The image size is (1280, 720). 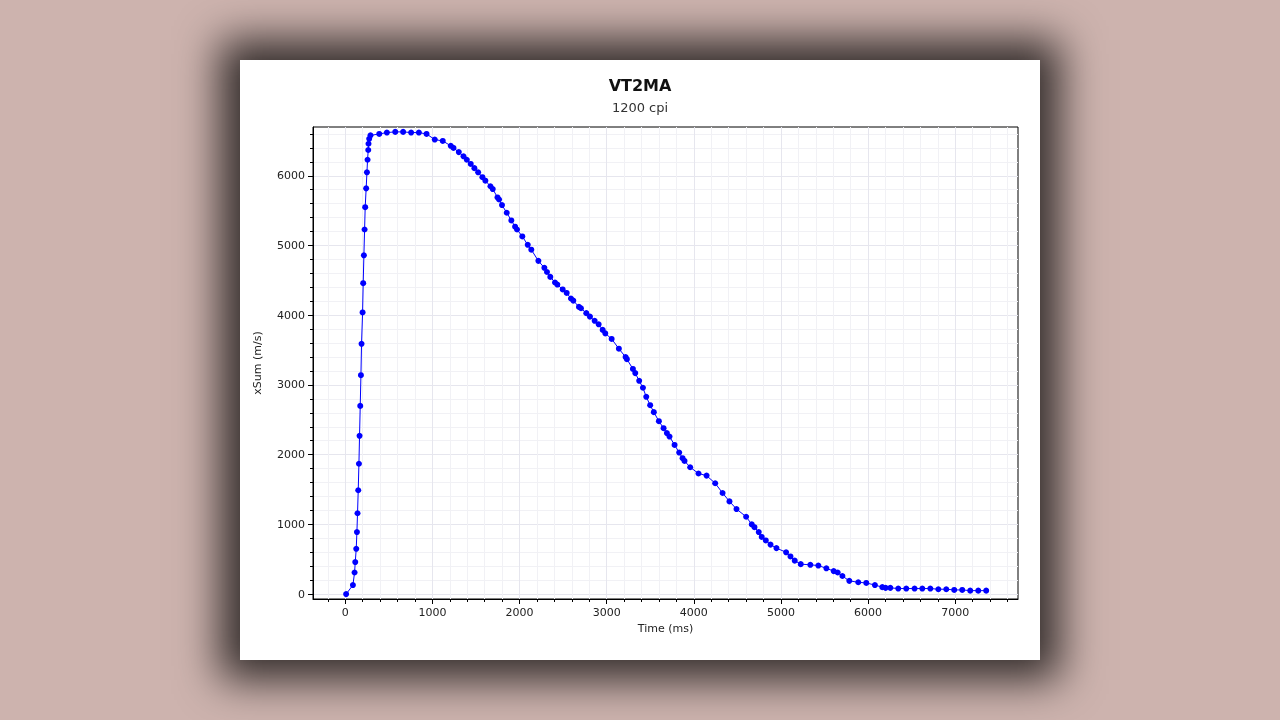 What do you see at coordinates (640, 107) in the screenshot?
I see `chart-subtitle: 1200 cpi` at bounding box center [640, 107].